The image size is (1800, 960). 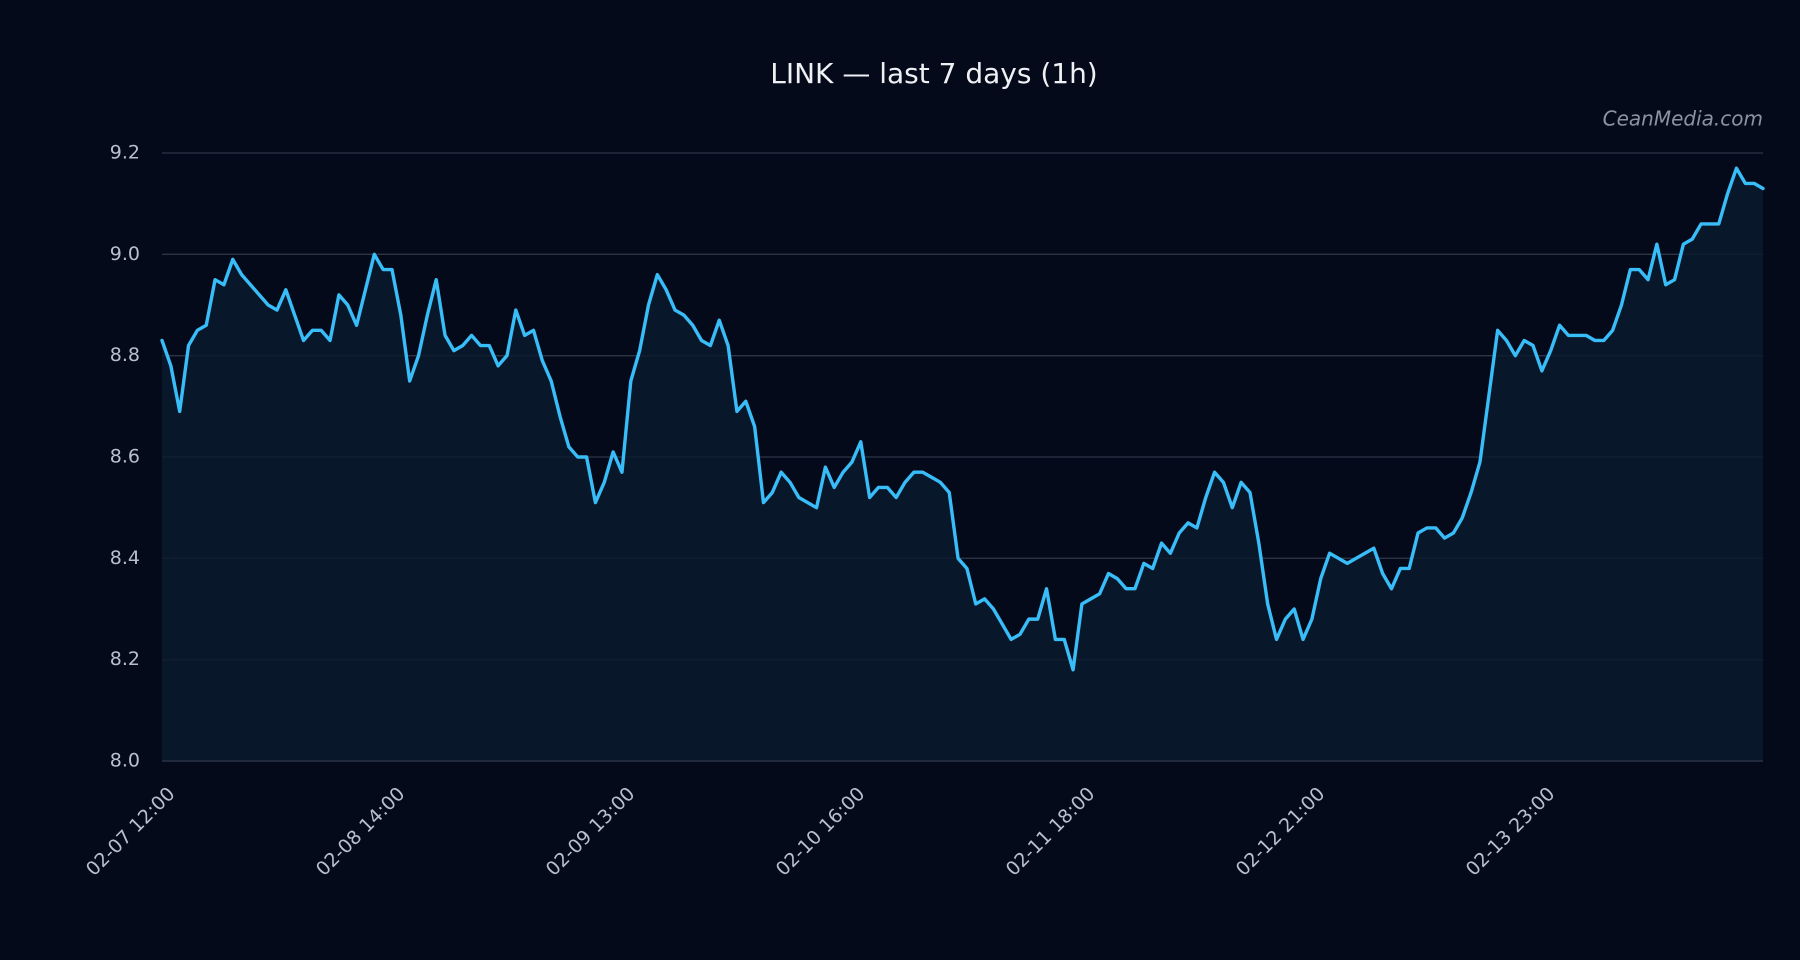 I want to click on y-tick-label: 8.8, so click(x=125, y=355).